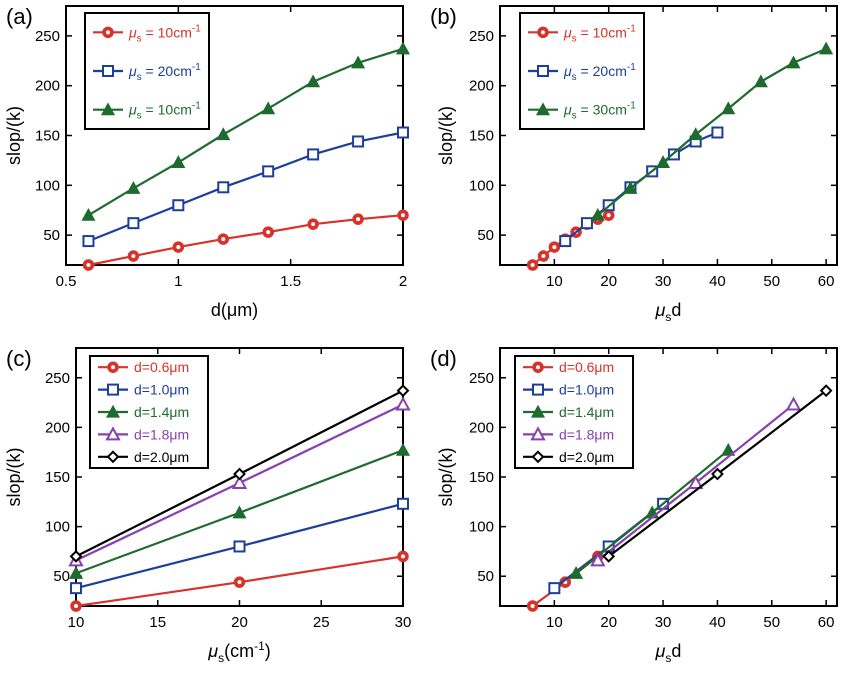 The height and width of the screenshot is (679, 850). What do you see at coordinates (599, 111) in the screenshot?
I see `legend-label: μs = 30cm-1` at bounding box center [599, 111].